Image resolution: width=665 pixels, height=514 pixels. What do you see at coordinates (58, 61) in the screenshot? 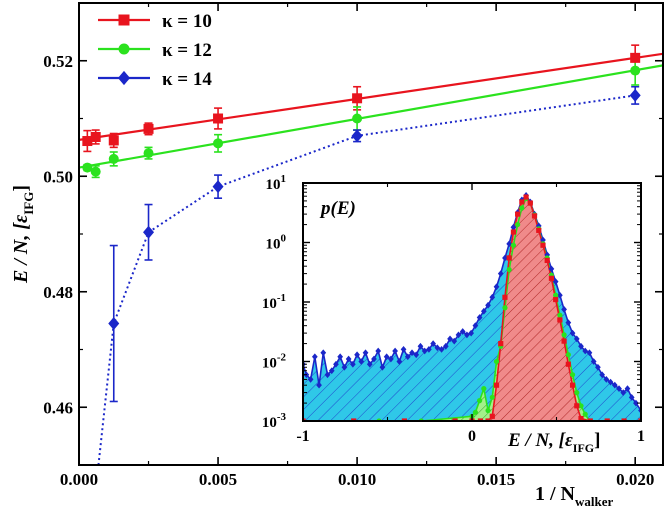
I see `y-tick-label: 0.52` at bounding box center [58, 61].